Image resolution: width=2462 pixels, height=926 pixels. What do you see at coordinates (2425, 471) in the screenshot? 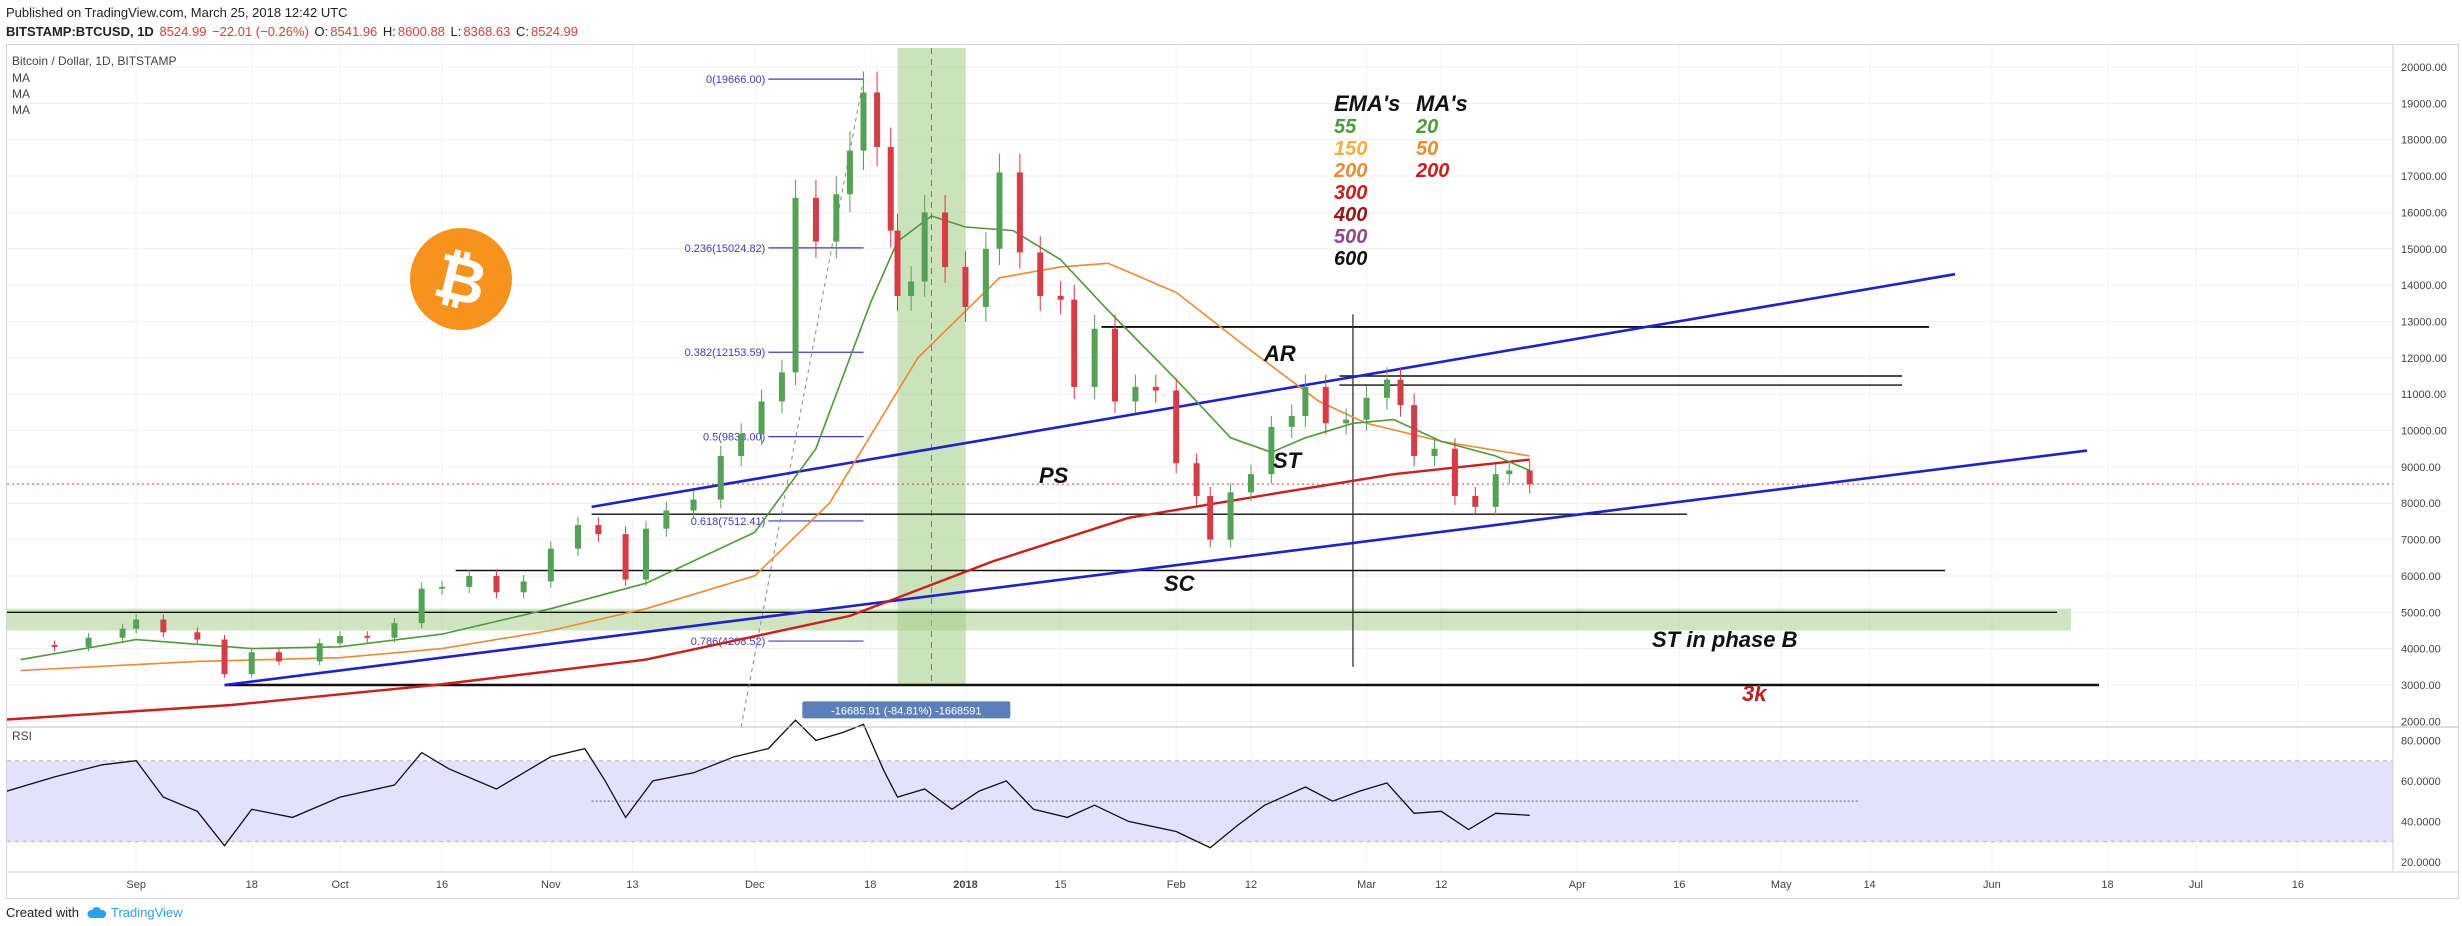
I see `price-axis-bg` at bounding box center [2425, 471].